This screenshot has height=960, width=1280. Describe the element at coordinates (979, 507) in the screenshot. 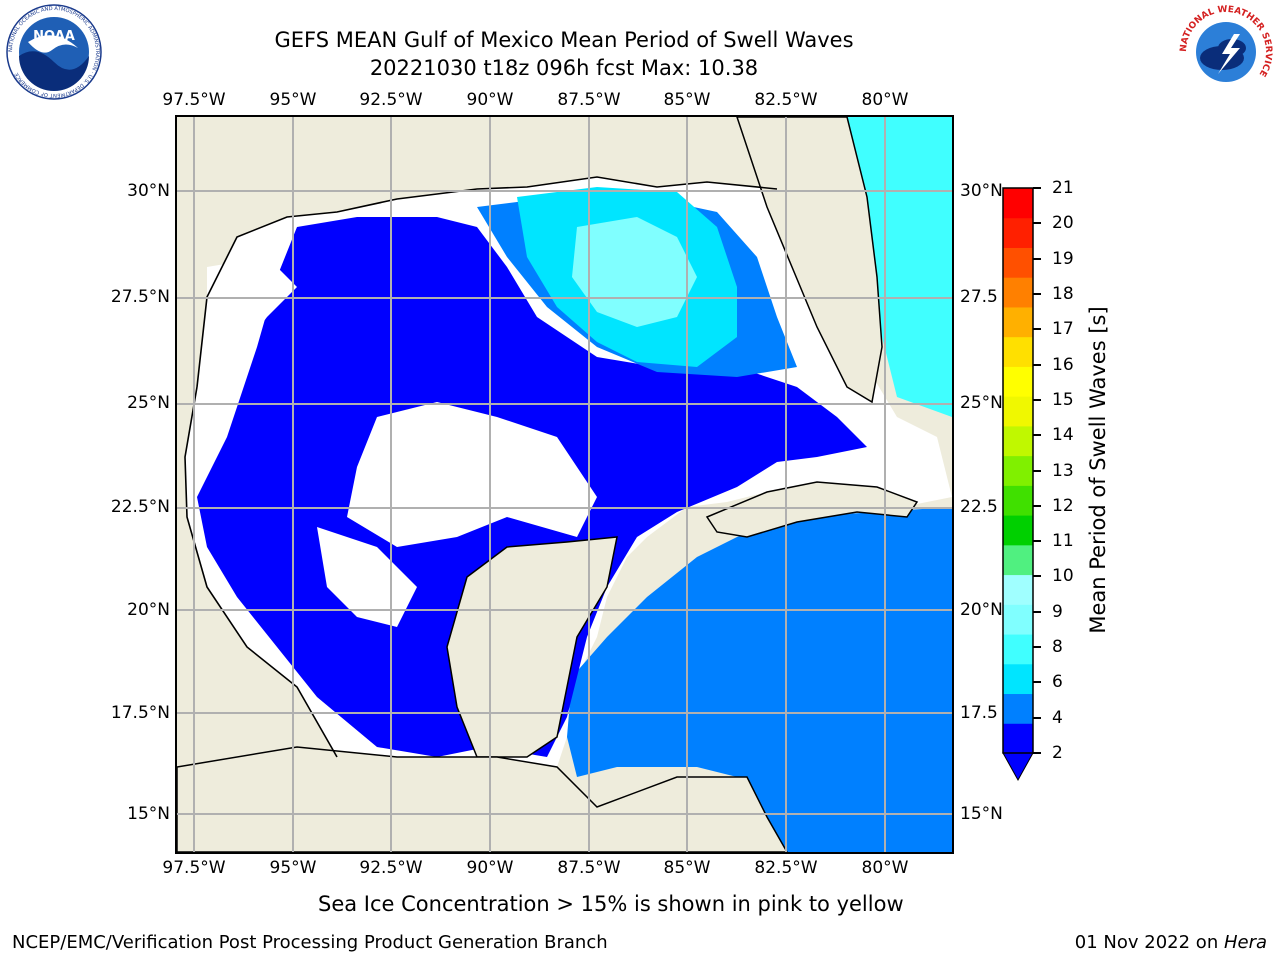

I see `lat-label-right: 22.5` at that location.